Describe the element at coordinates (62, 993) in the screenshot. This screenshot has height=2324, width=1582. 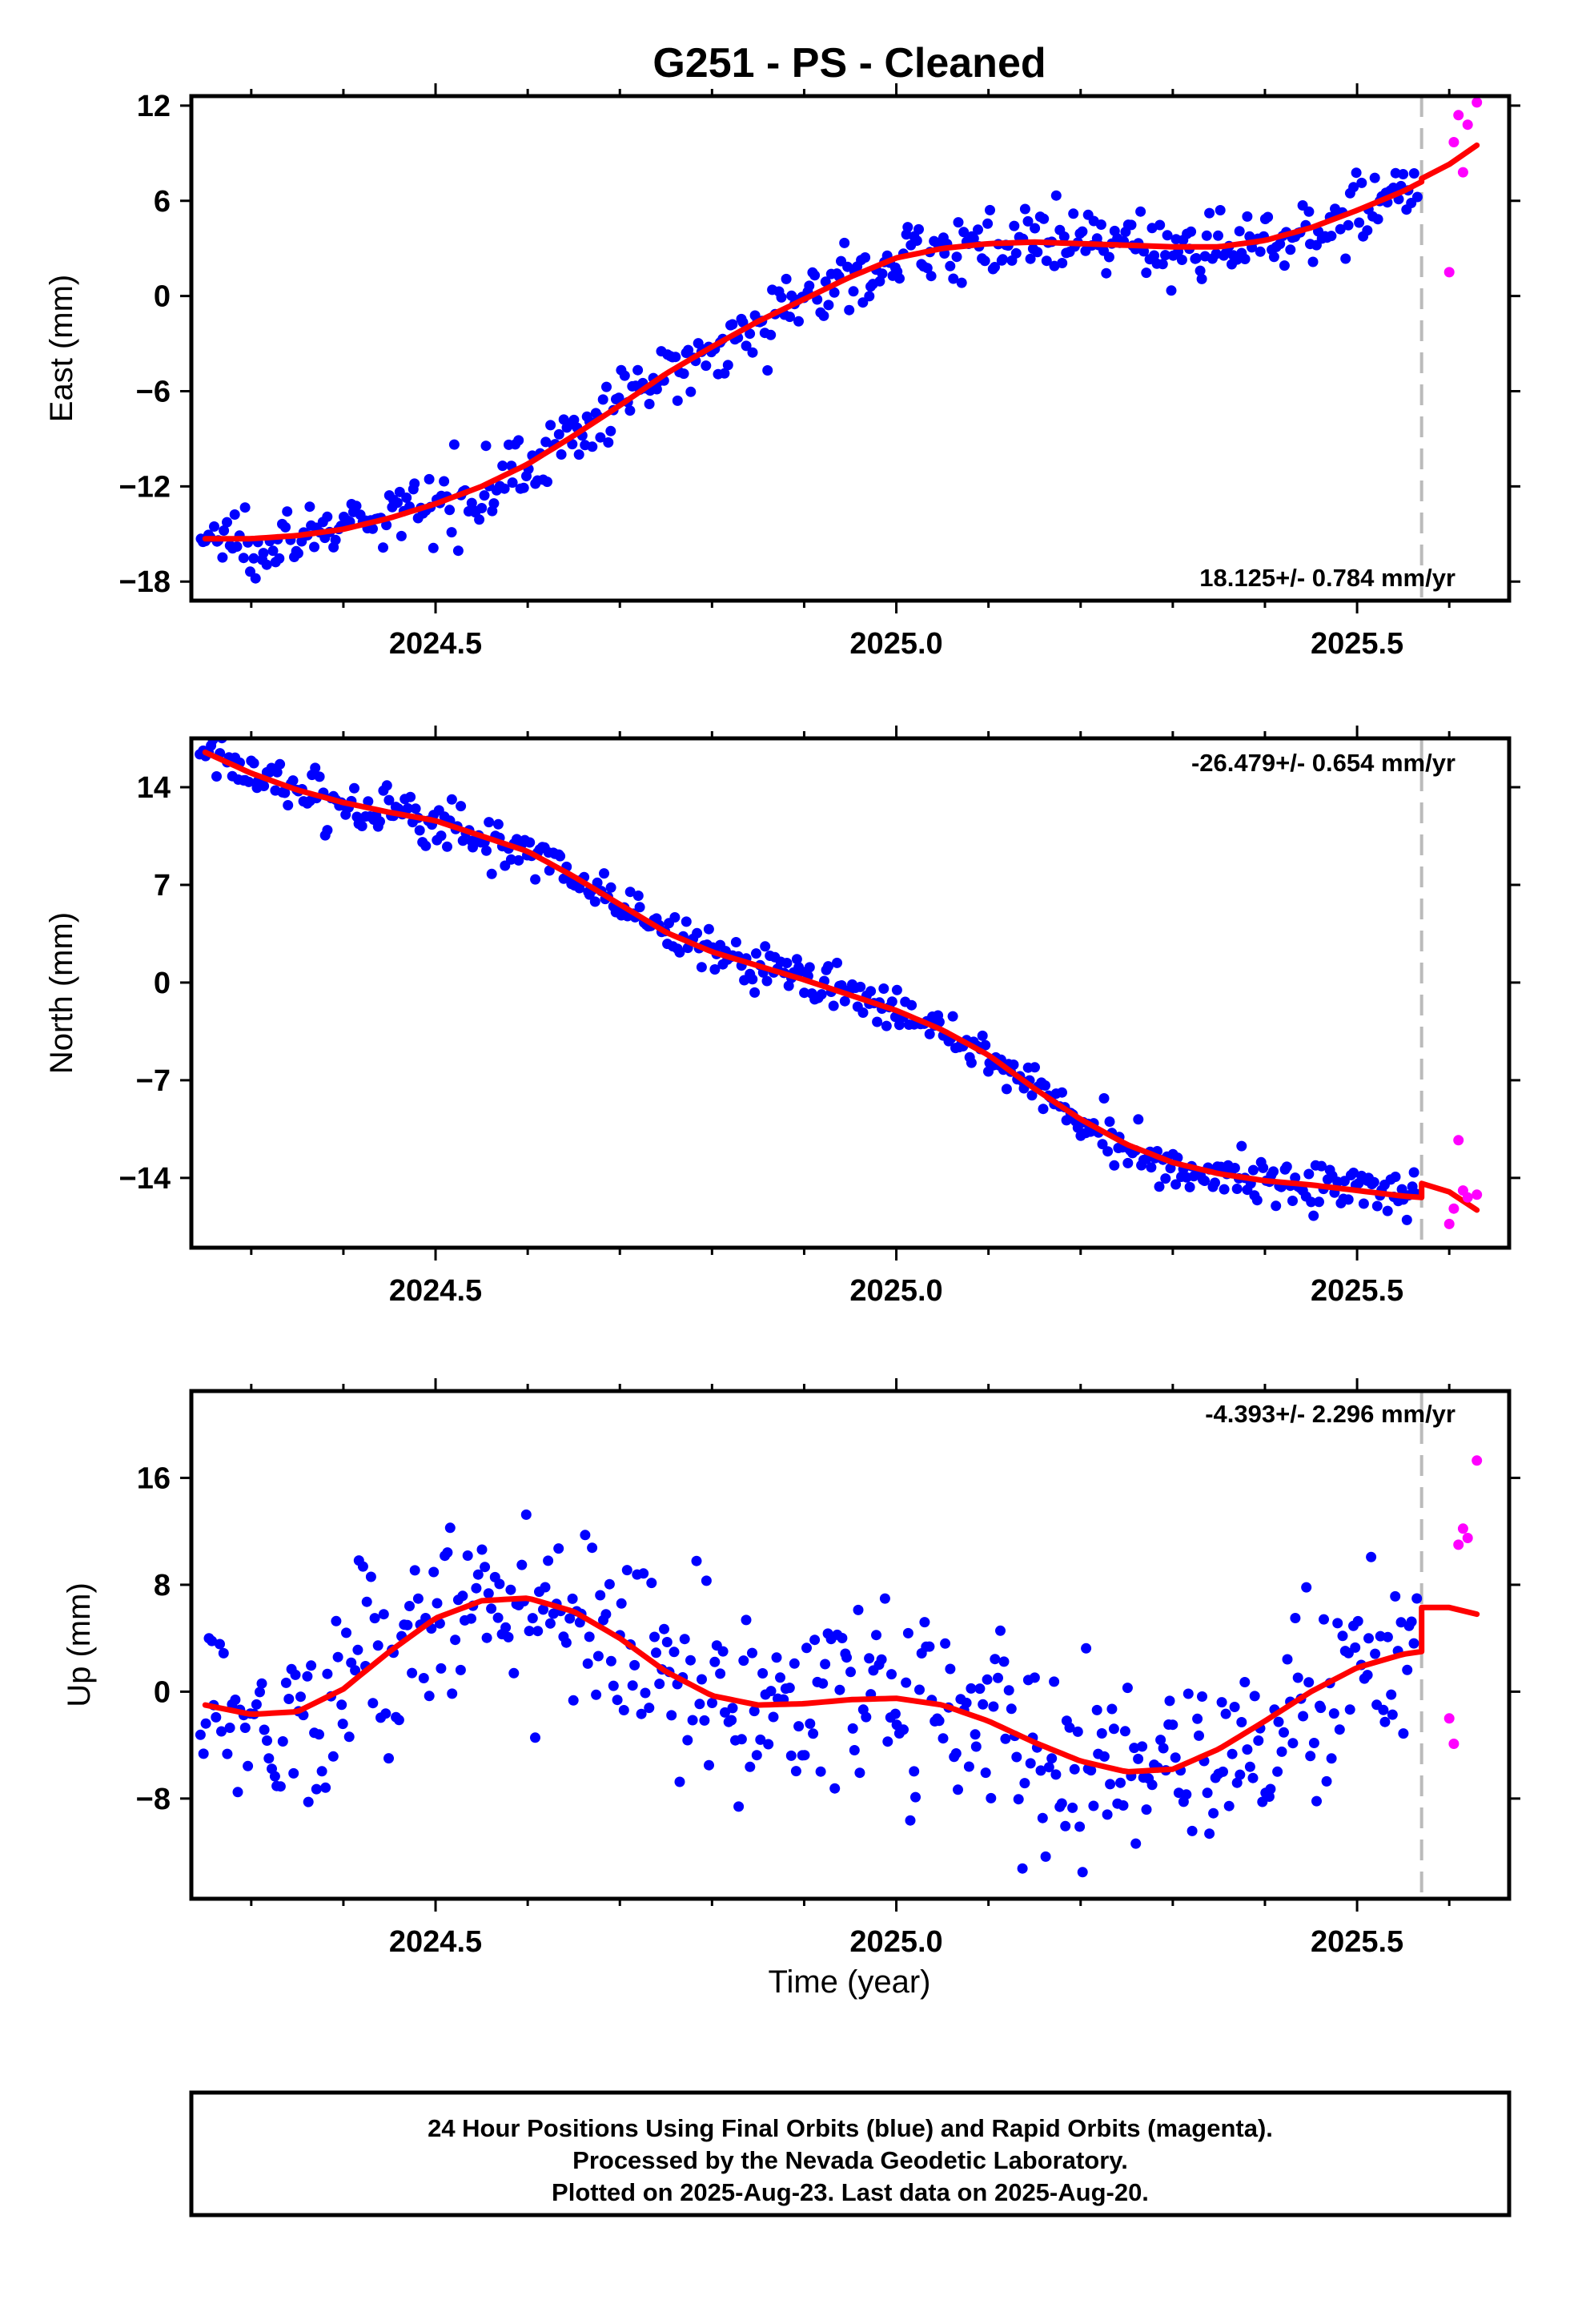
I see `north-y-axis-label: North (mm)` at that location.